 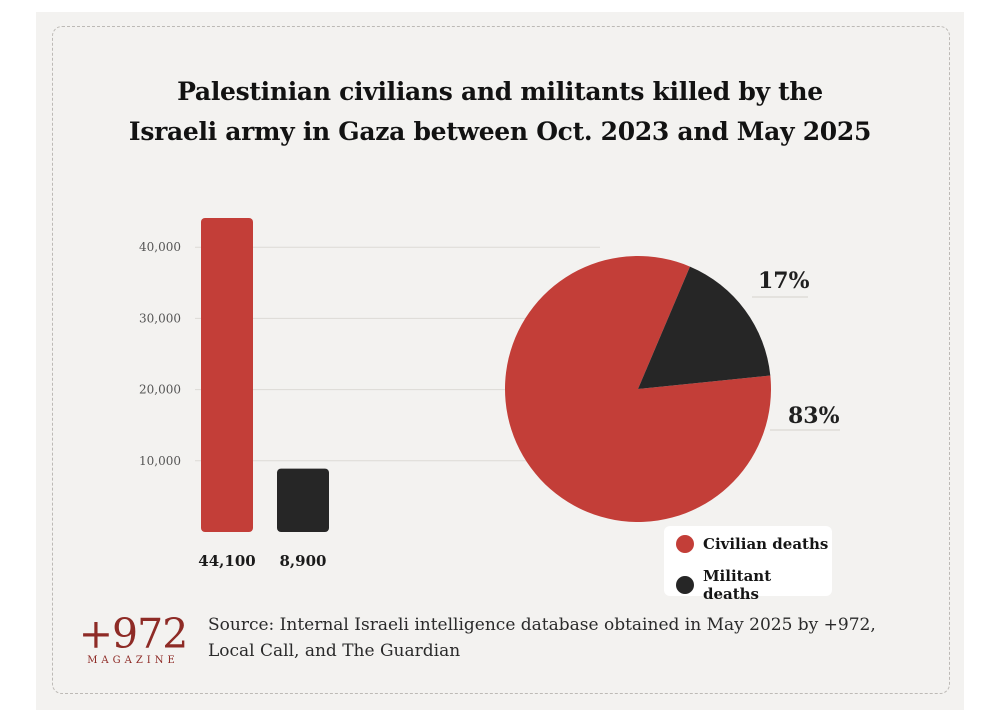 What do you see at coordinates (133, 660) in the screenshot?
I see `logo-subtitle: MAGAZINE` at bounding box center [133, 660].